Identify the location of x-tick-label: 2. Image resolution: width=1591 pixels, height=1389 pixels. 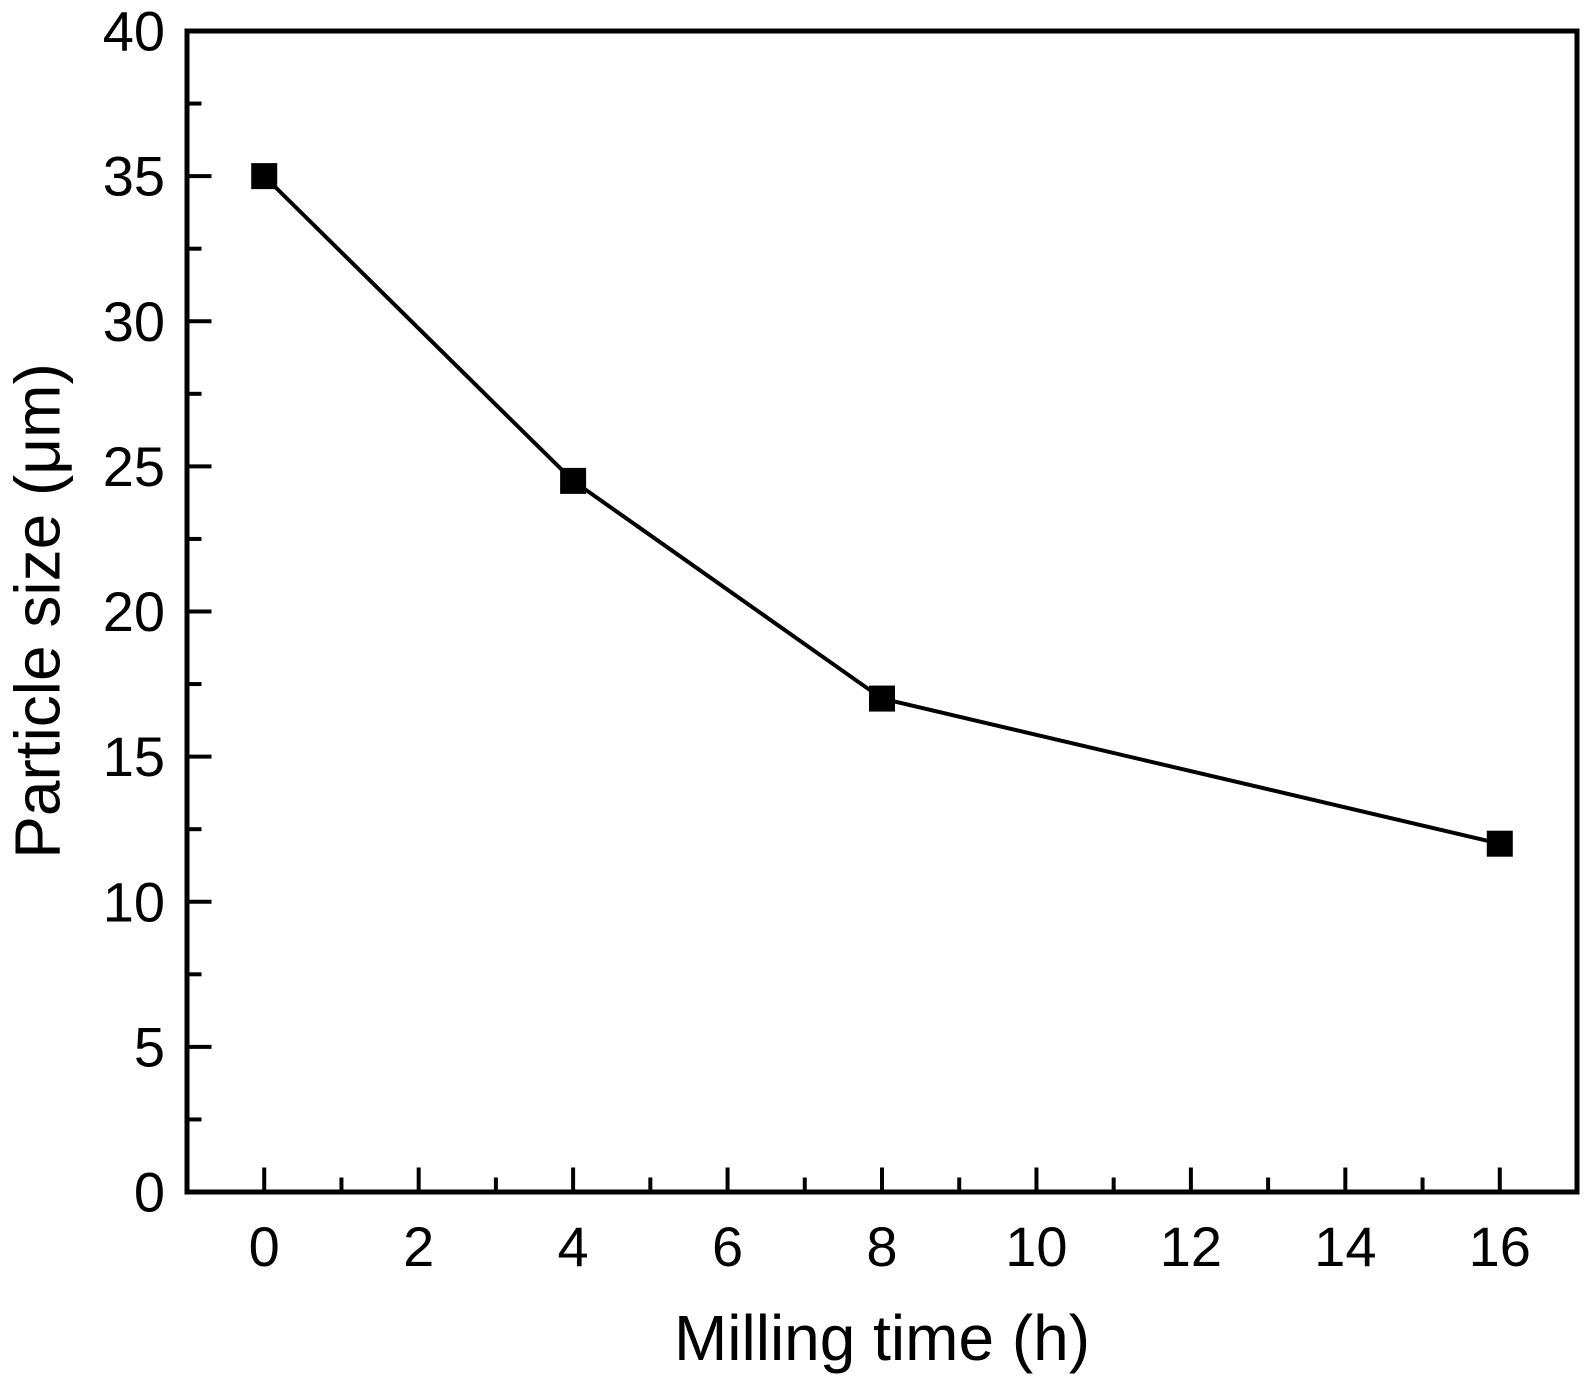
(418, 1246).